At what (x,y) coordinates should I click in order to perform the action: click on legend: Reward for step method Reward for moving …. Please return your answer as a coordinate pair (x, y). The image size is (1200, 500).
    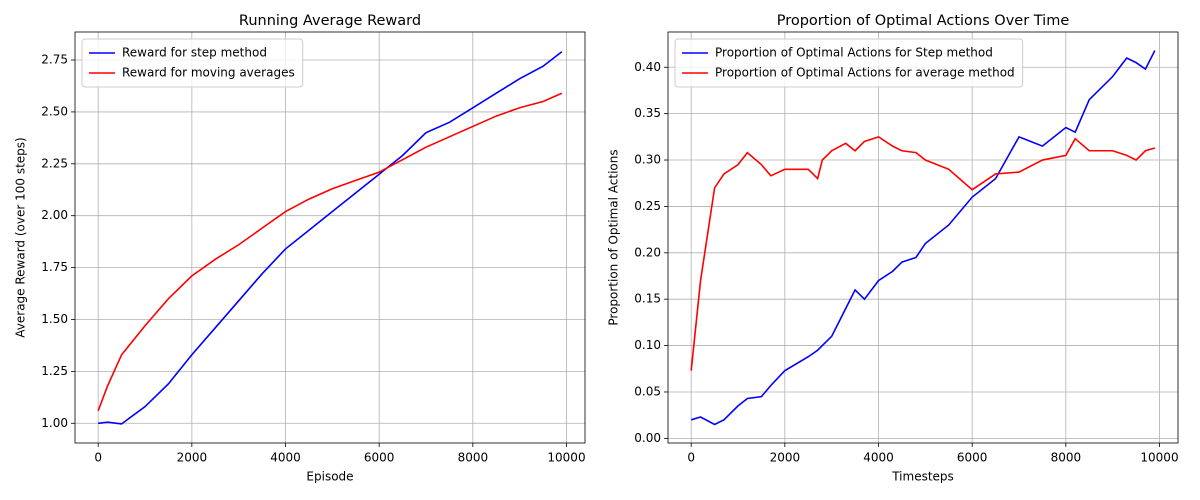
    Looking at the image, I should click on (192, 63).